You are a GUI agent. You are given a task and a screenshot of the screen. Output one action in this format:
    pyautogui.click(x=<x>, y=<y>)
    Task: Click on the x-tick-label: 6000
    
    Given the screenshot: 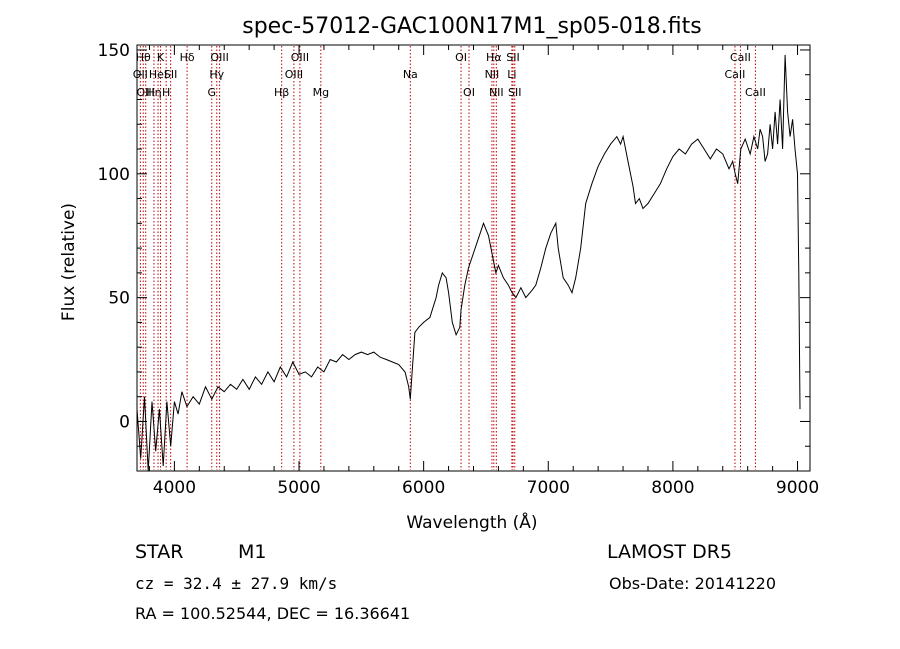 What is the action you would take?
    pyautogui.click(x=423, y=488)
    